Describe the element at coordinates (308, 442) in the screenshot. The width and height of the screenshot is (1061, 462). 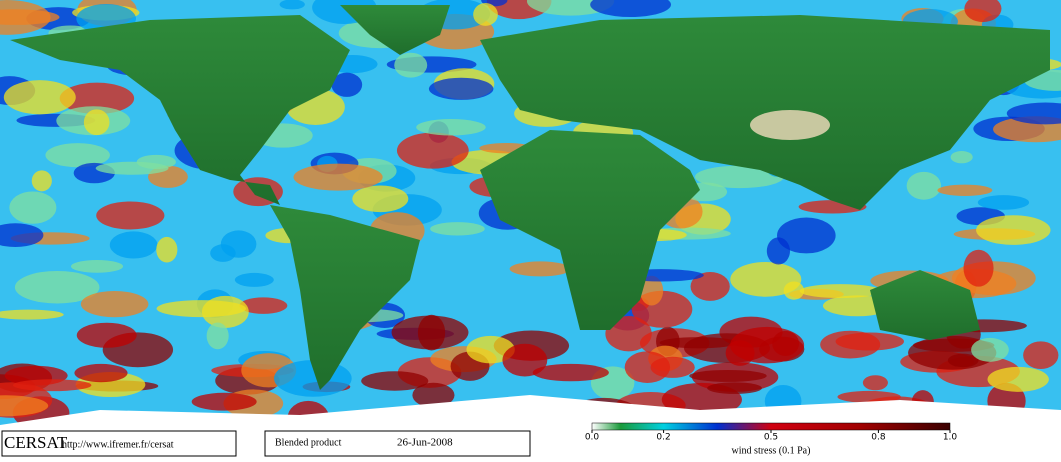
I see `product: Blended product` at that location.